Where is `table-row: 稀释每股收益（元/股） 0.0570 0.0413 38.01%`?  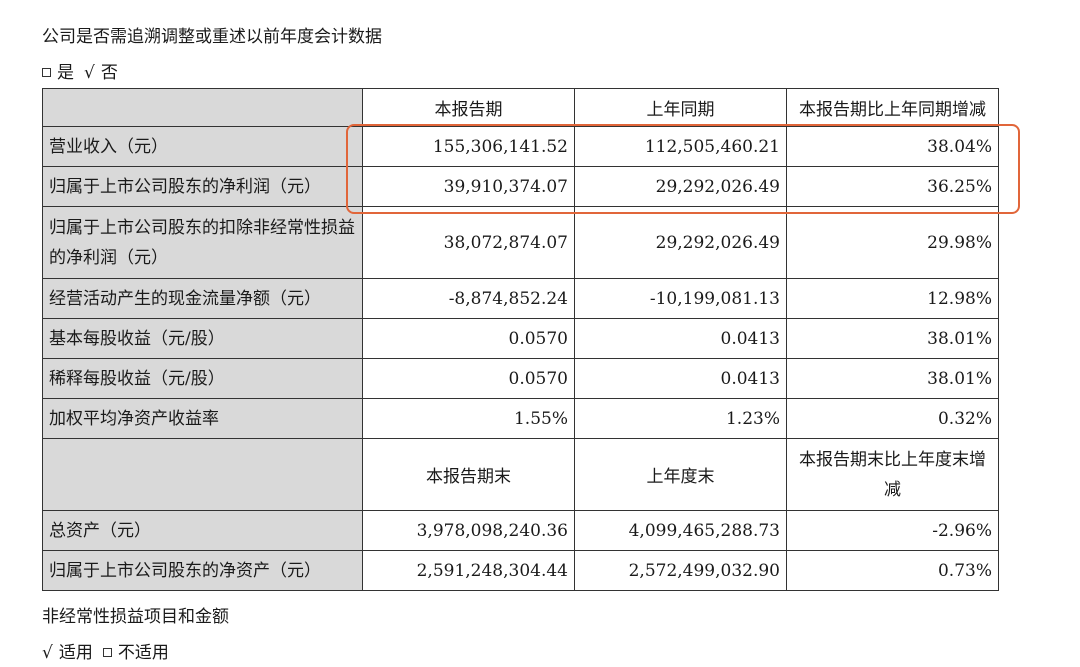 table-row: 稀释每股收益（元/股） 0.0570 0.0413 38.01% is located at coordinates (520, 378).